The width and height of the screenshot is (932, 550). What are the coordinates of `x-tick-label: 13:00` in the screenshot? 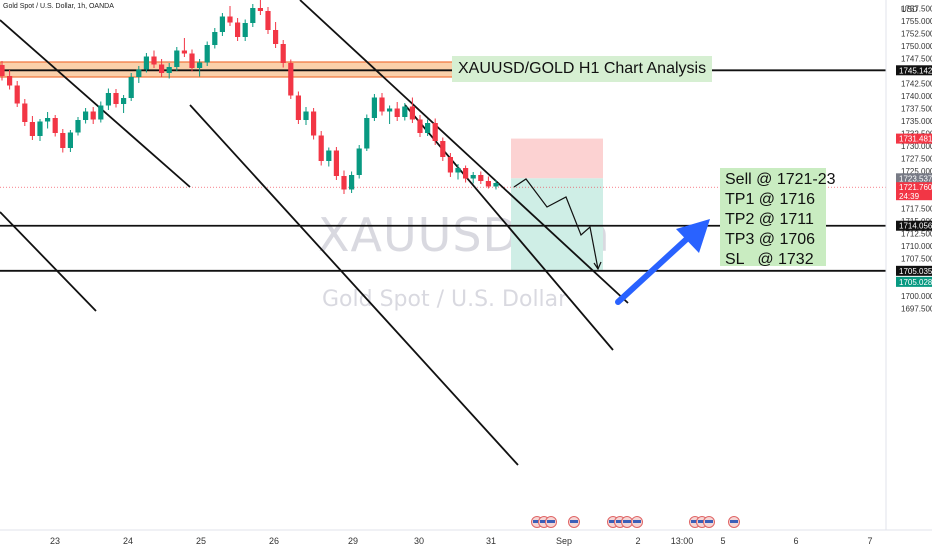 It's located at (682, 541).